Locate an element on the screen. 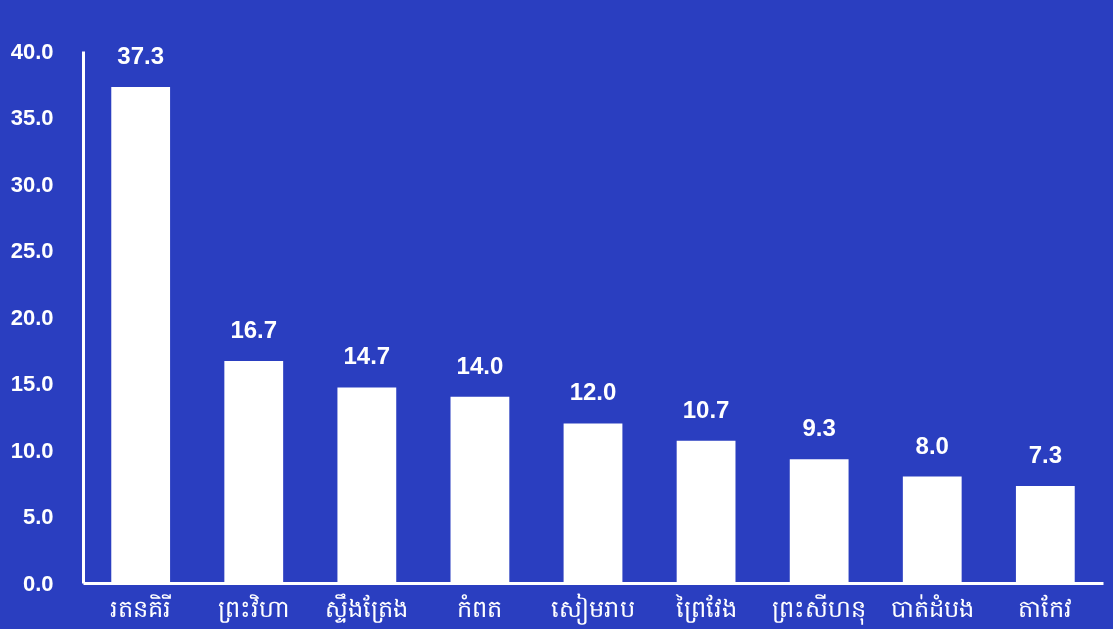 The width and height of the screenshot is (1113, 629). x-tick-label: សៀមរាប is located at coordinates (593, 608).